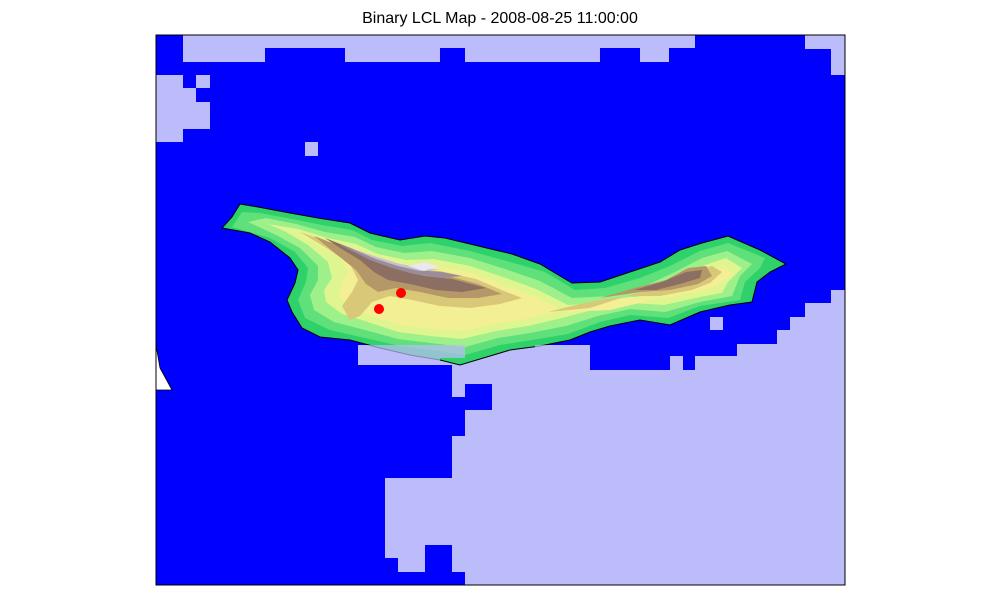  Describe the element at coordinates (500, 18) in the screenshot. I see `map-title: Binary LCL Map - 2008-08-25 11:00:00` at that location.